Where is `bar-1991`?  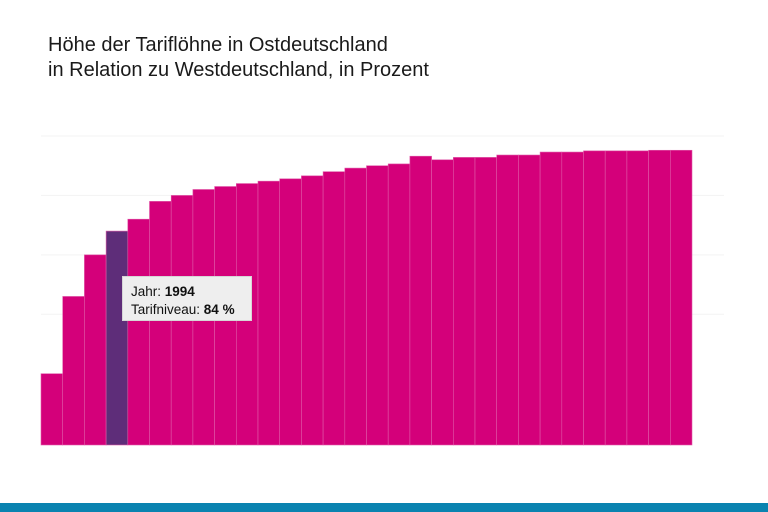 bar-1991 is located at coordinates (52, 409).